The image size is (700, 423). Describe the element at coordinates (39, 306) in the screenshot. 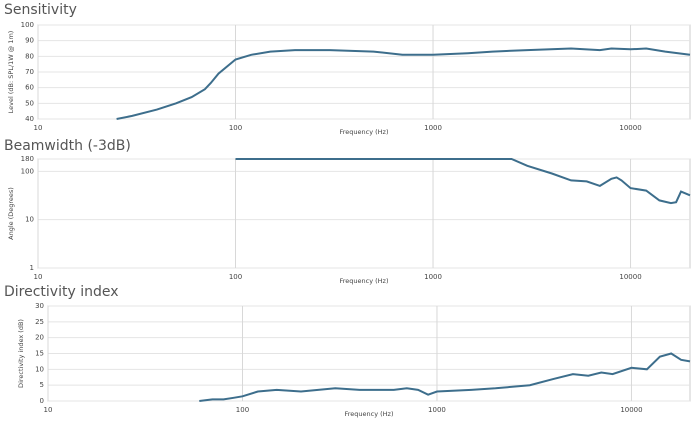

I see `y-tick-label: 30` at that location.